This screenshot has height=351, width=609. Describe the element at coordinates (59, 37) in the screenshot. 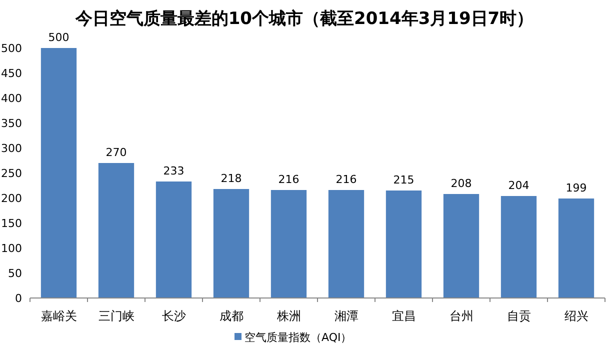

I see `data-label: 500` at that location.